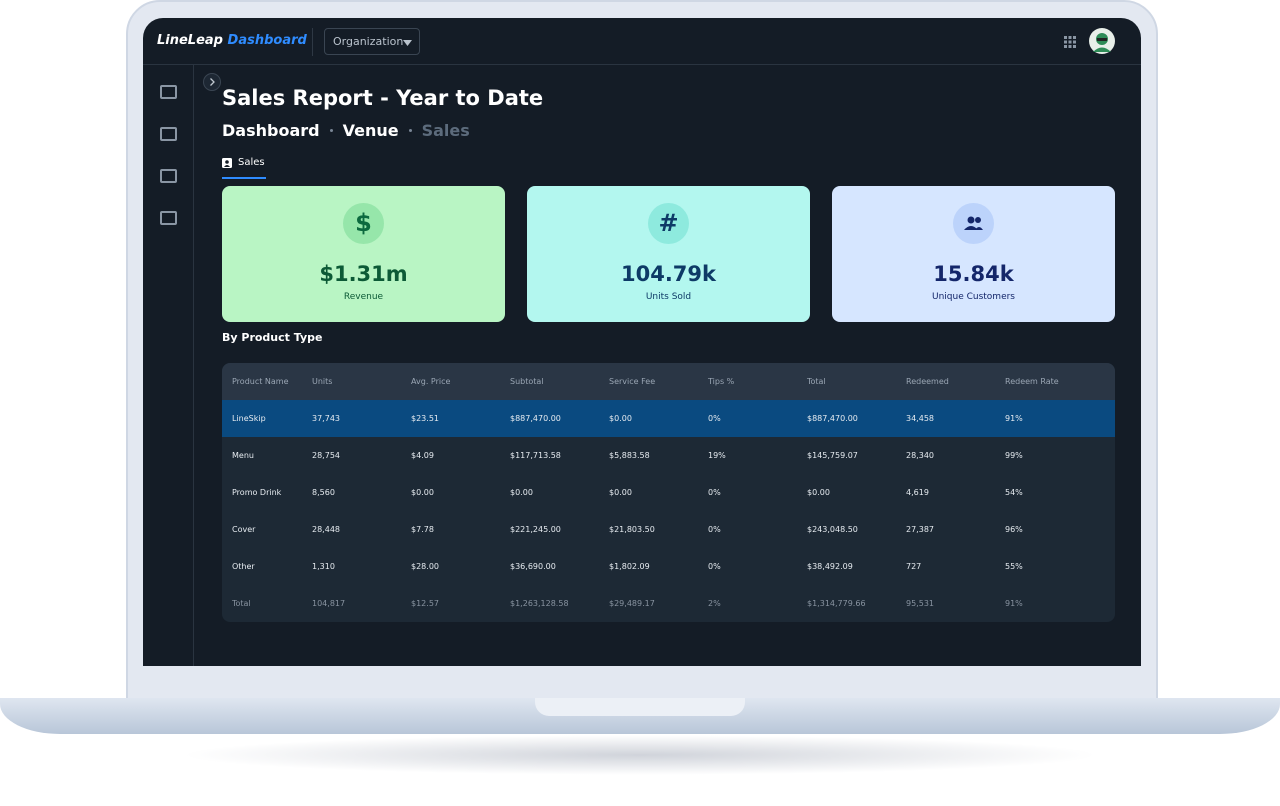  What do you see at coordinates (227, 162) in the screenshot?
I see `tab-icon` at bounding box center [227, 162].